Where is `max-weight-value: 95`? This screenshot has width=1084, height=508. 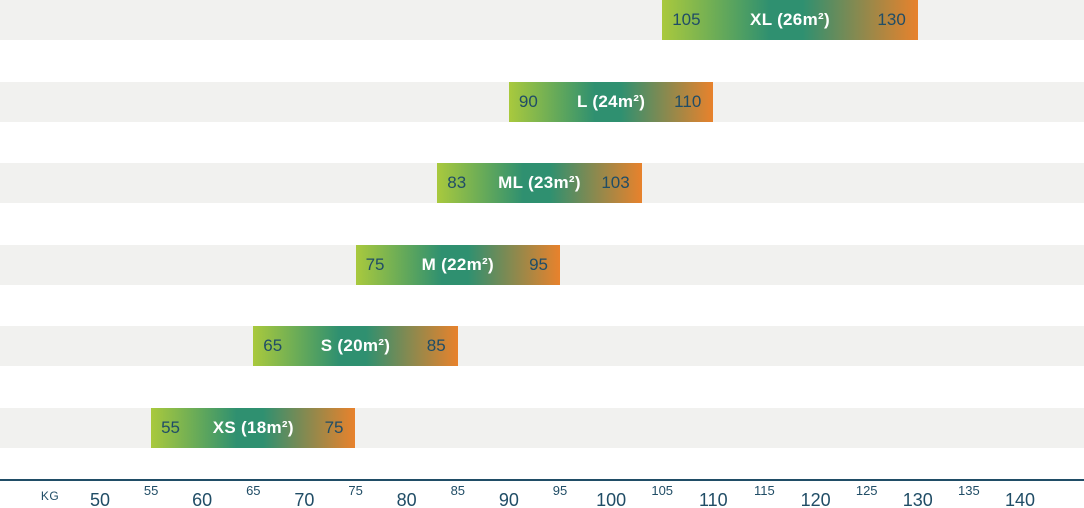
max-weight-value: 95 is located at coordinates (538, 264).